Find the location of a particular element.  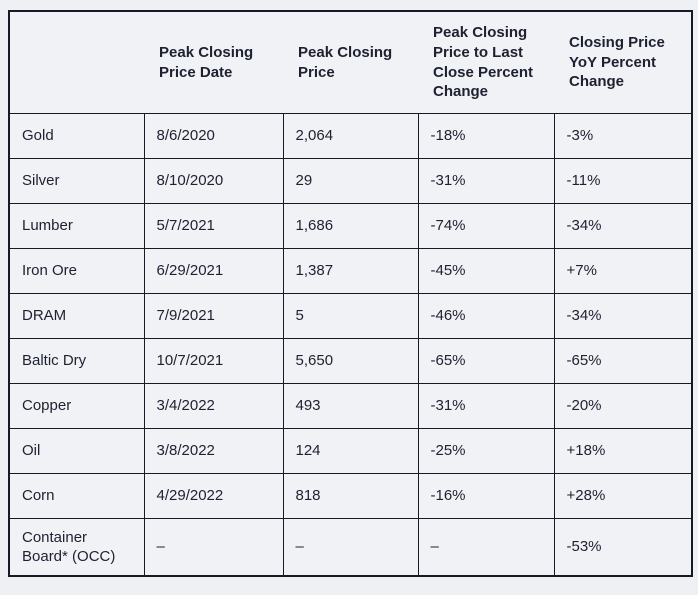

cell-peak-date: 3/4/2022 is located at coordinates (213, 406).